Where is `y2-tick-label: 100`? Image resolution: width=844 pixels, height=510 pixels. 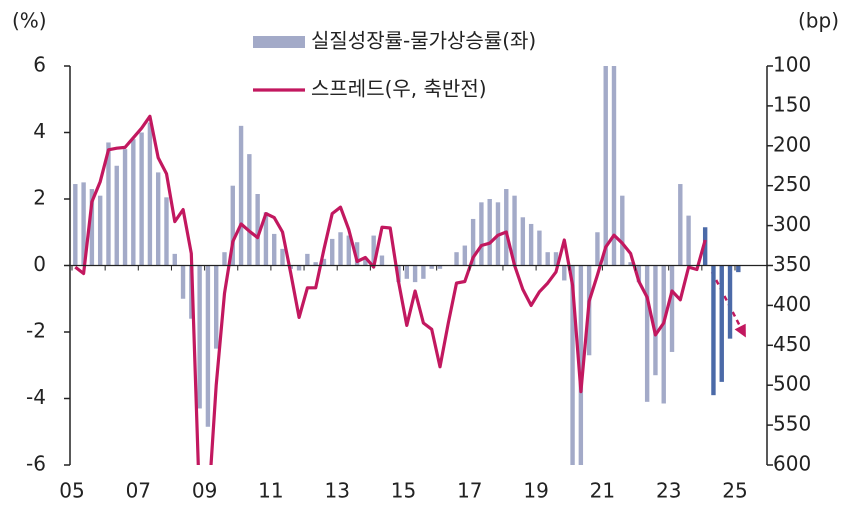 y2-tick-label: 100 is located at coordinates (792, 65).